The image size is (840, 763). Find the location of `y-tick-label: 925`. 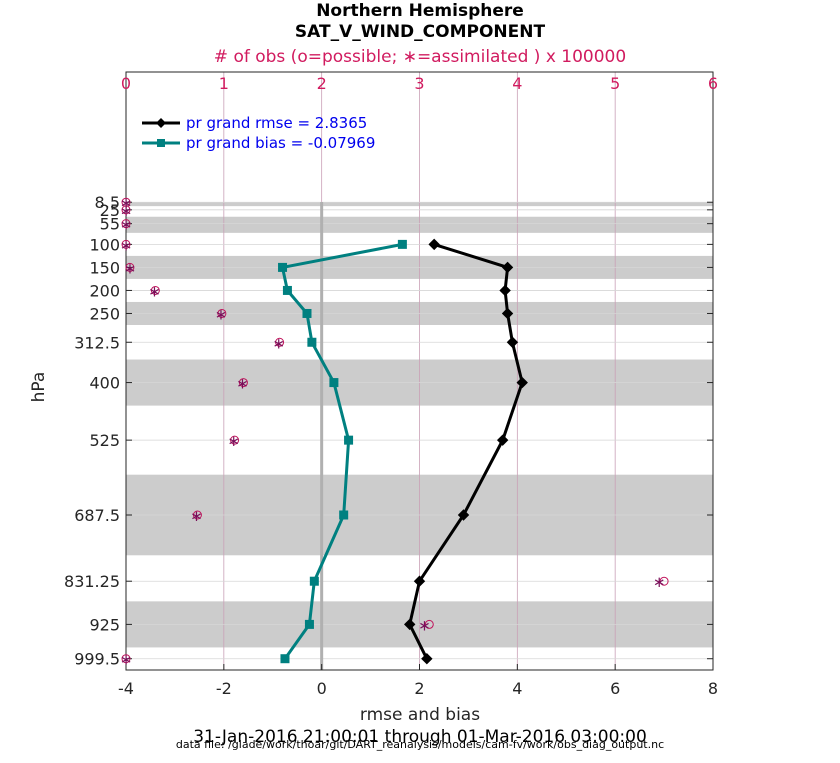

y-tick-label: 925 is located at coordinates (104, 624).